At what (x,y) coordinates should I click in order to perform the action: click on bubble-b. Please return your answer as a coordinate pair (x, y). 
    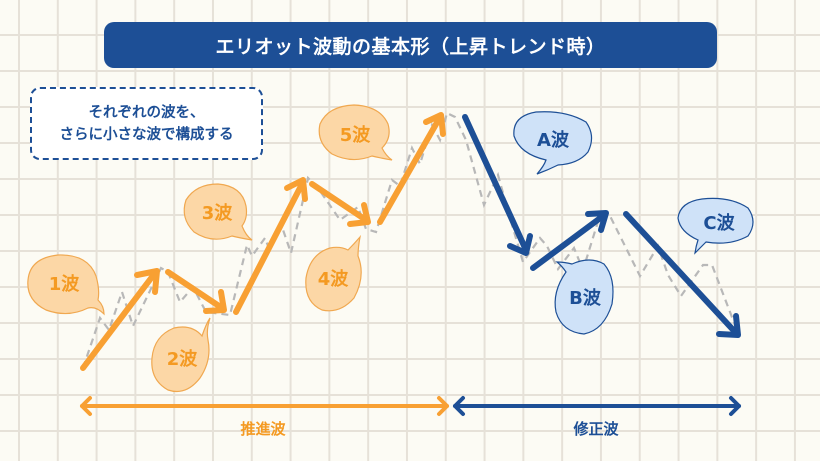
    Looking at the image, I should click on (584, 297).